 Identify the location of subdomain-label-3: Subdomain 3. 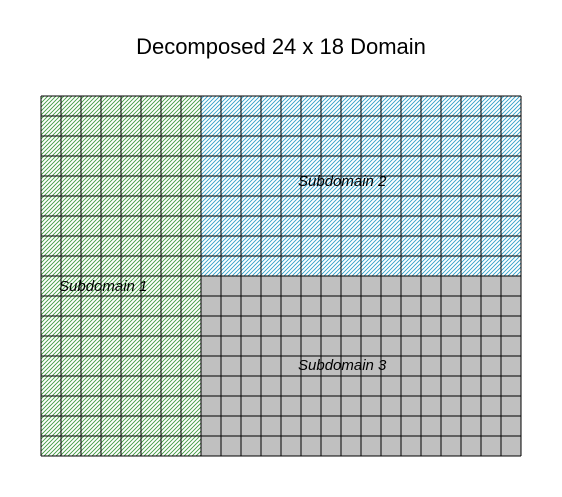
(342, 365).